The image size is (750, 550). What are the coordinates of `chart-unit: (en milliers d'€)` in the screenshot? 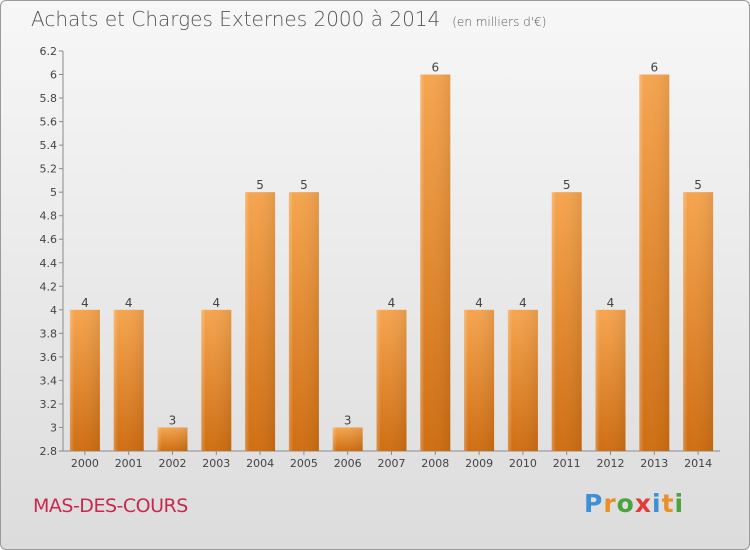 It's located at (499, 22).